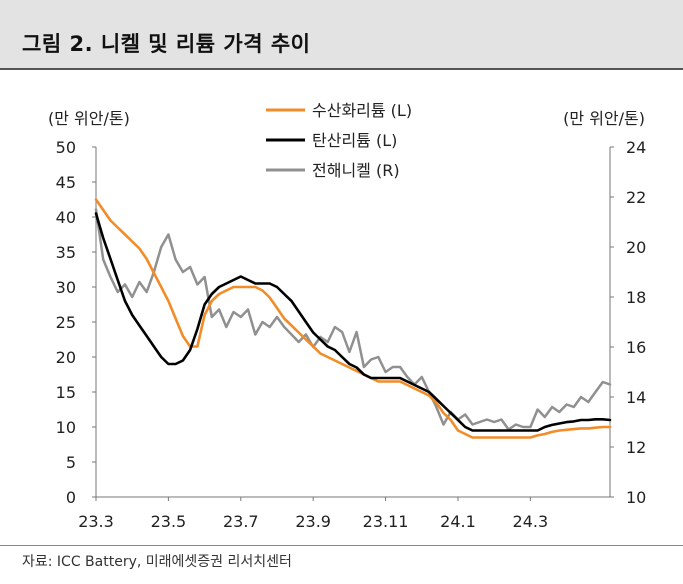  What do you see at coordinates (636, 397) in the screenshot?
I see `right-tick-label: 14` at bounding box center [636, 397].